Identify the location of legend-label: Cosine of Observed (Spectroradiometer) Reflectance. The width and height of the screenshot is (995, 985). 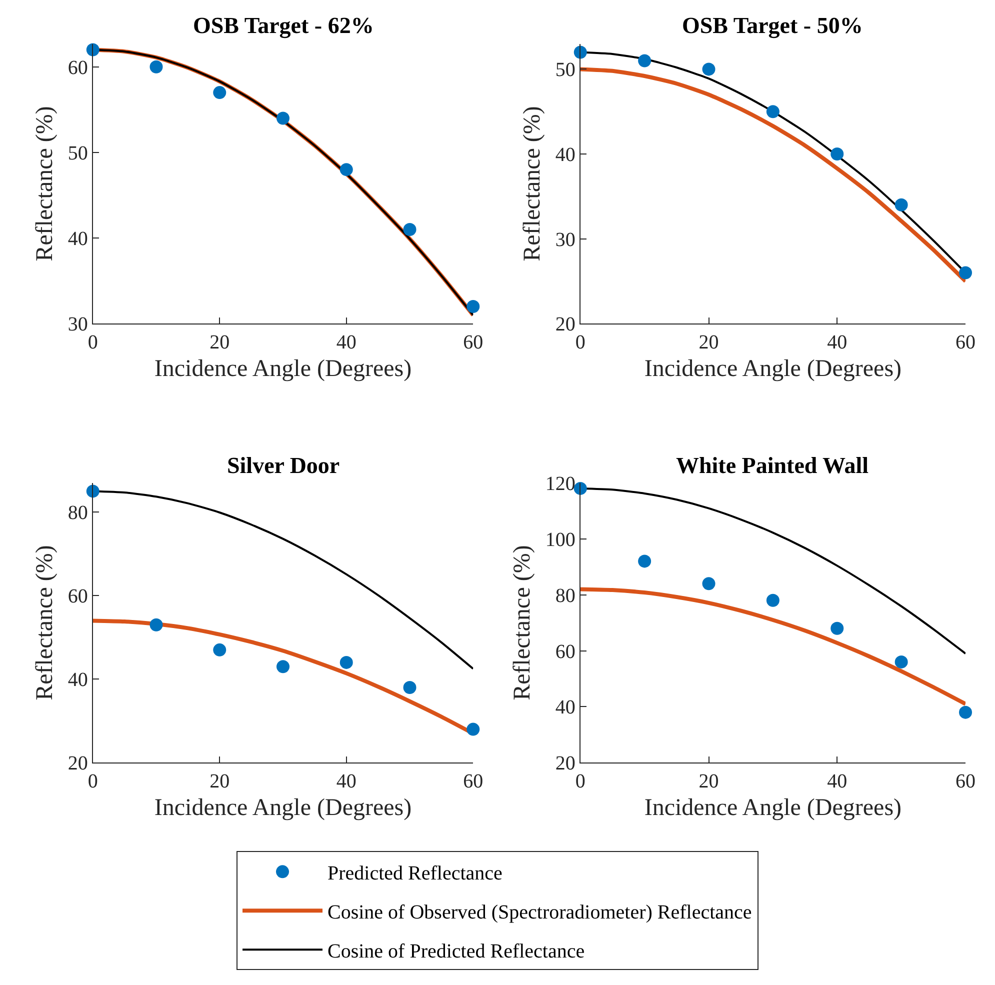
(540, 912).